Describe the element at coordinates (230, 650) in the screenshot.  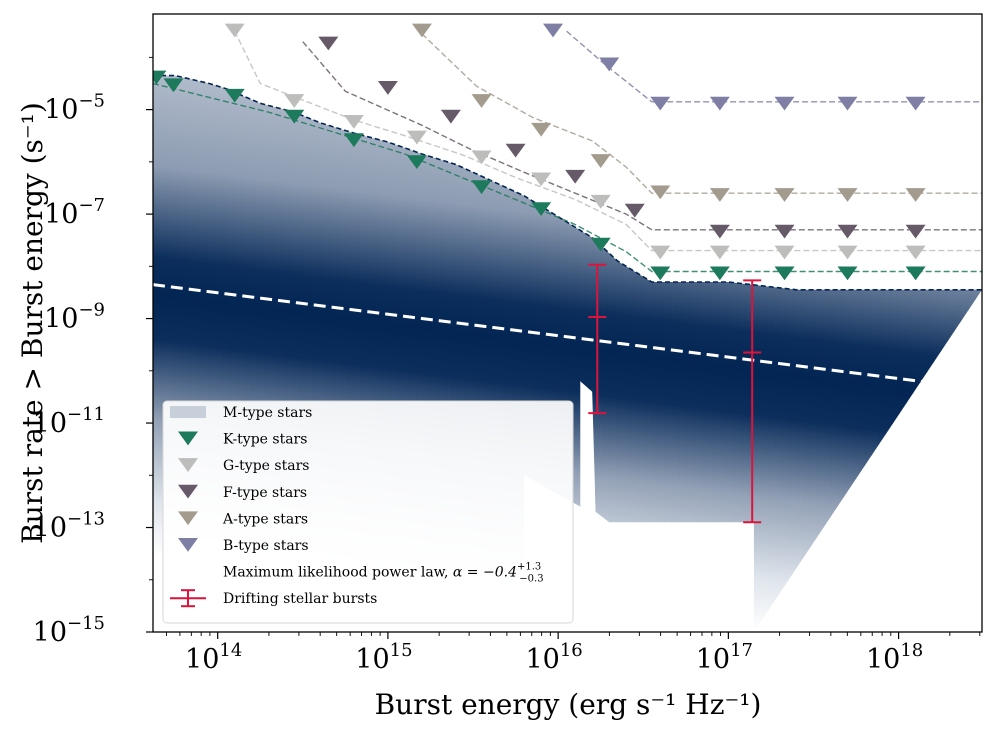
I see `x-tick-exponent: 14` at that location.